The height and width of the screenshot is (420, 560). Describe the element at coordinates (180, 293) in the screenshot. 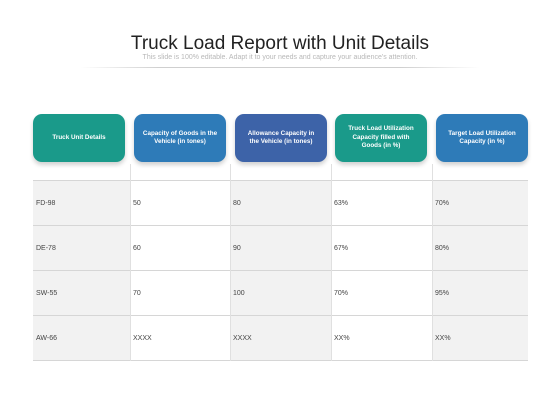

I see `table-cell: 70` at that location.